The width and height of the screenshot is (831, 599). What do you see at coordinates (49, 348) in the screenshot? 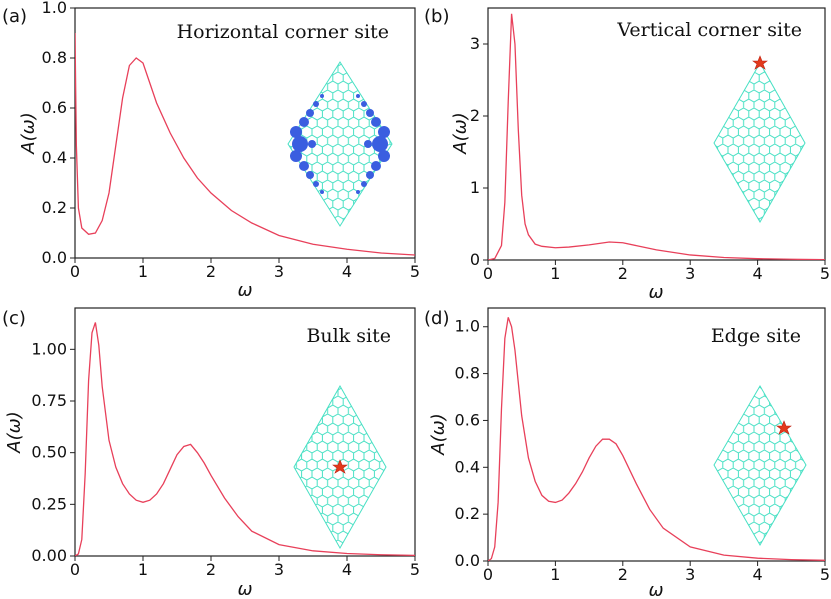
I see `y-tick-label: 1.00` at bounding box center [49, 348].